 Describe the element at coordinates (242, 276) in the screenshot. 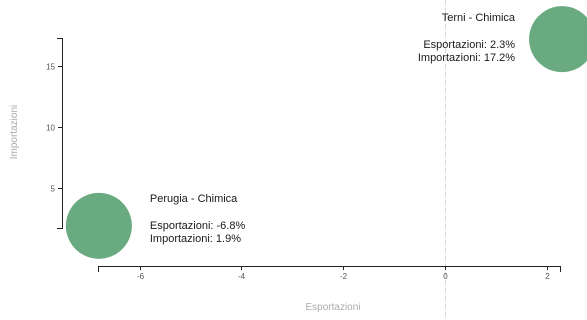

I see `x-tick-label: -4` at that location.